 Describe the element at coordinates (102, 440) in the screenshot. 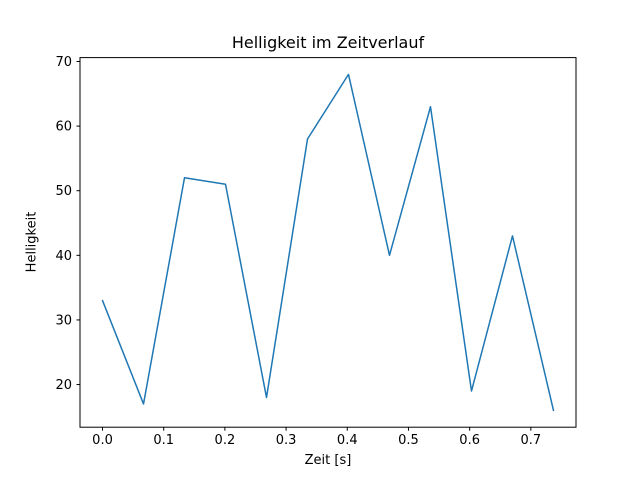

I see `x-tick-label: 0.0` at that location.